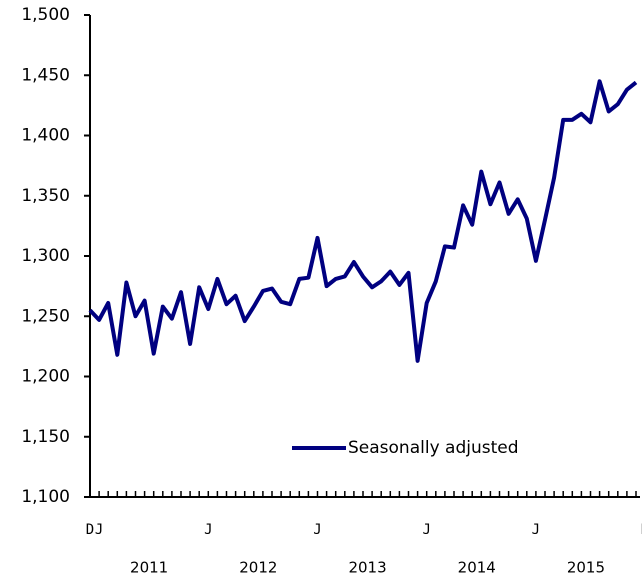  What do you see at coordinates (45, 196) in the screenshot?
I see `y-tick-label: 1,350` at bounding box center [45, 196].